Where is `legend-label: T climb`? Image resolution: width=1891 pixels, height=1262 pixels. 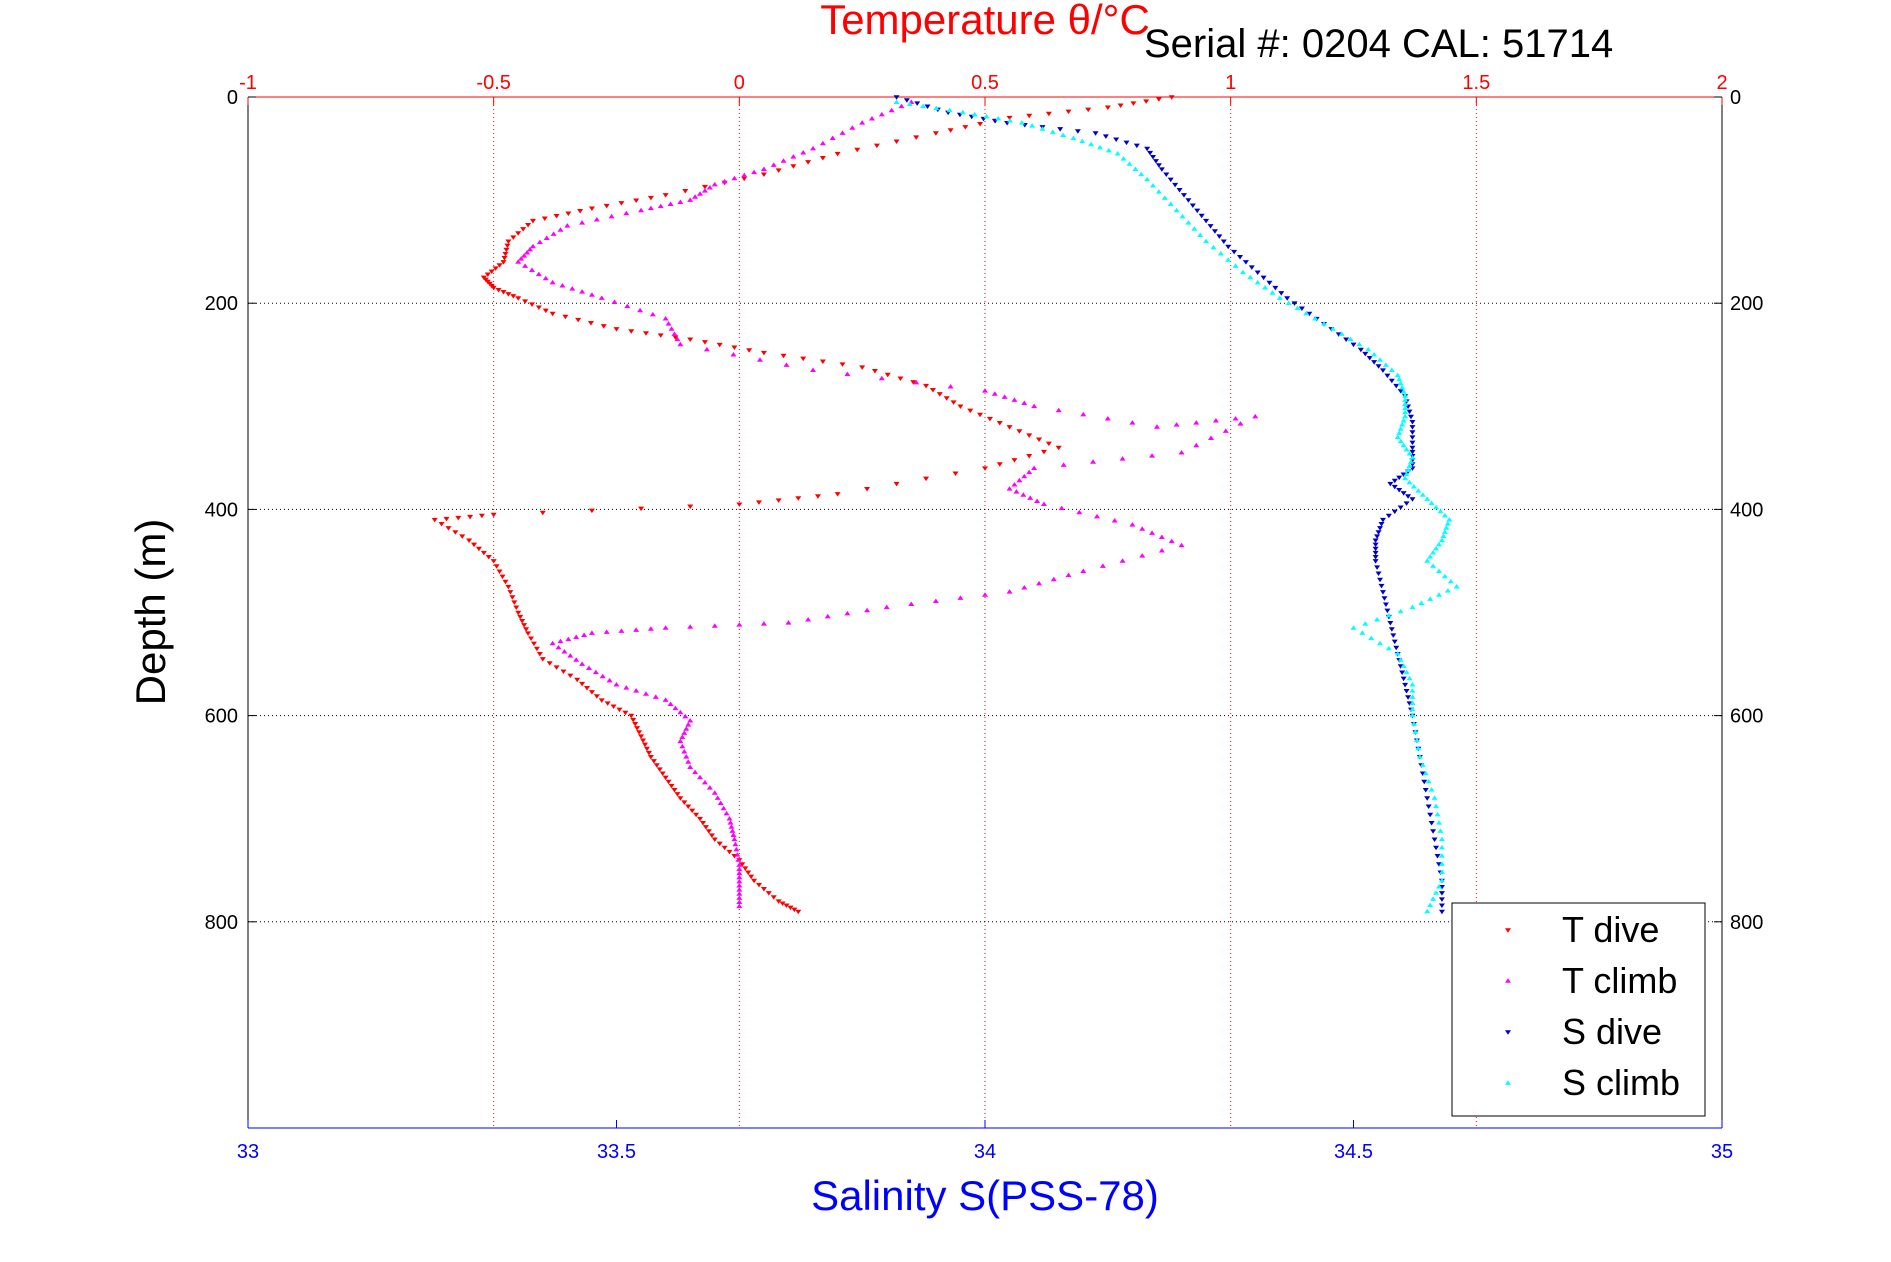 legend-label: T climb is located at coordinates (1619, 980).